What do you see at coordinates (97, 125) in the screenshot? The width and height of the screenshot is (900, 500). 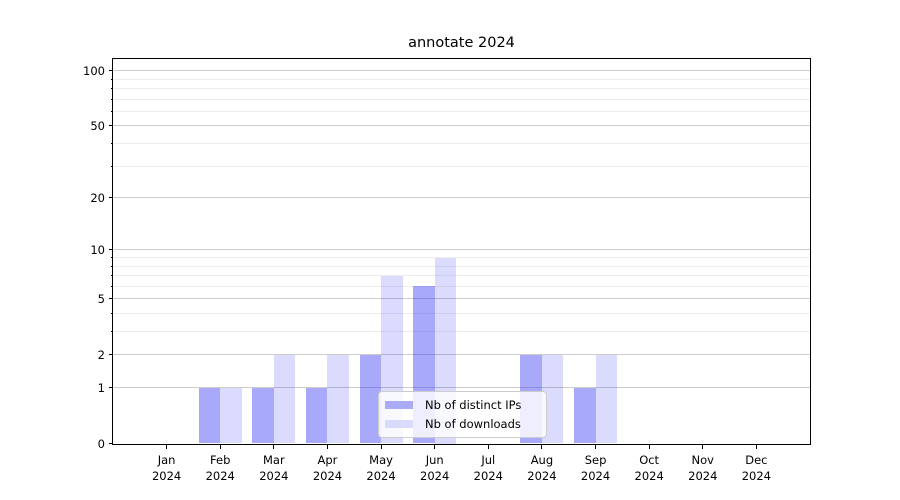 I see `y-tick-label: 50` at bounding box center [97, 125].